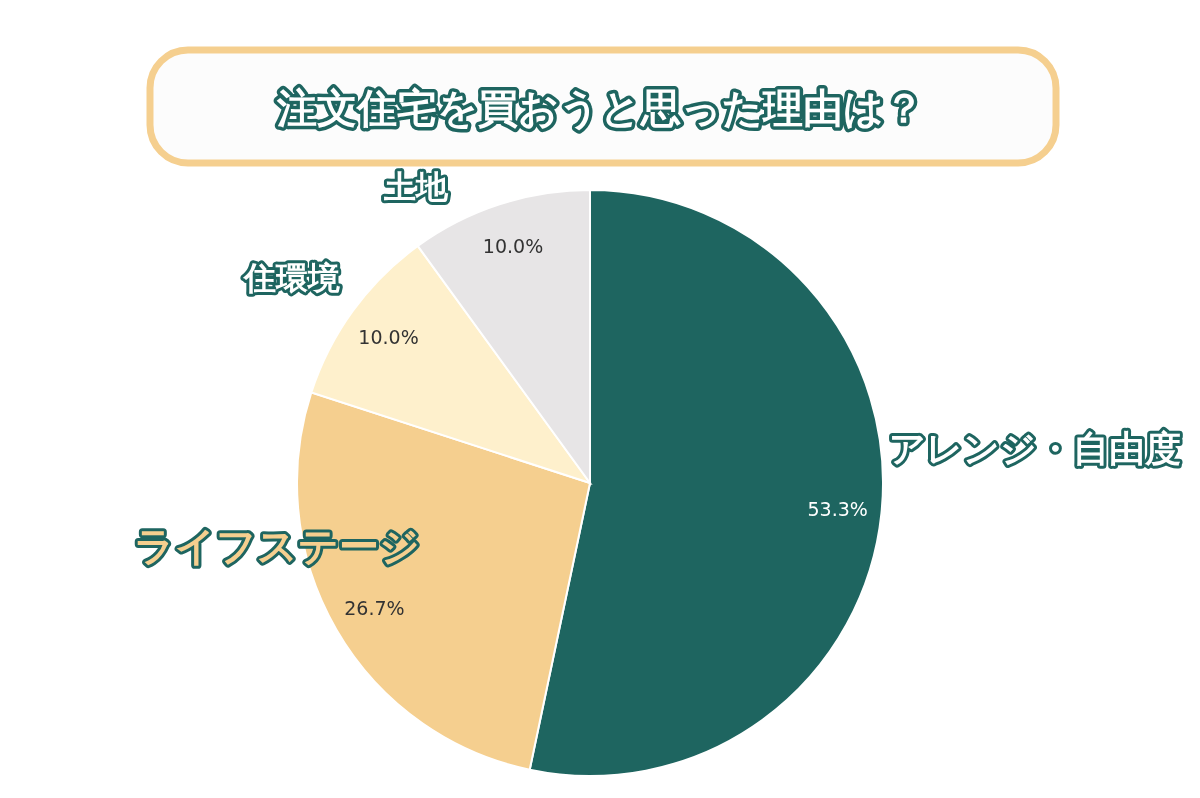  I want to click on slice-label: アレンジ・自由度, so click(1034, 448).